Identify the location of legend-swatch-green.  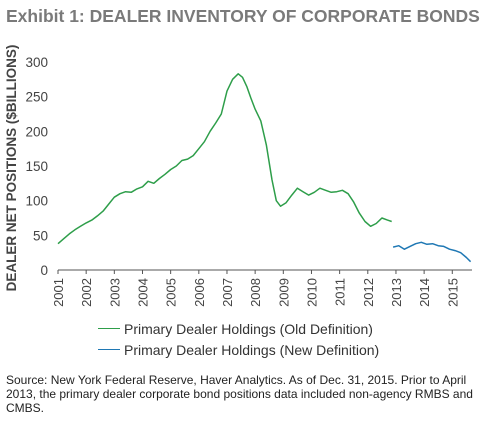
(109, 328).